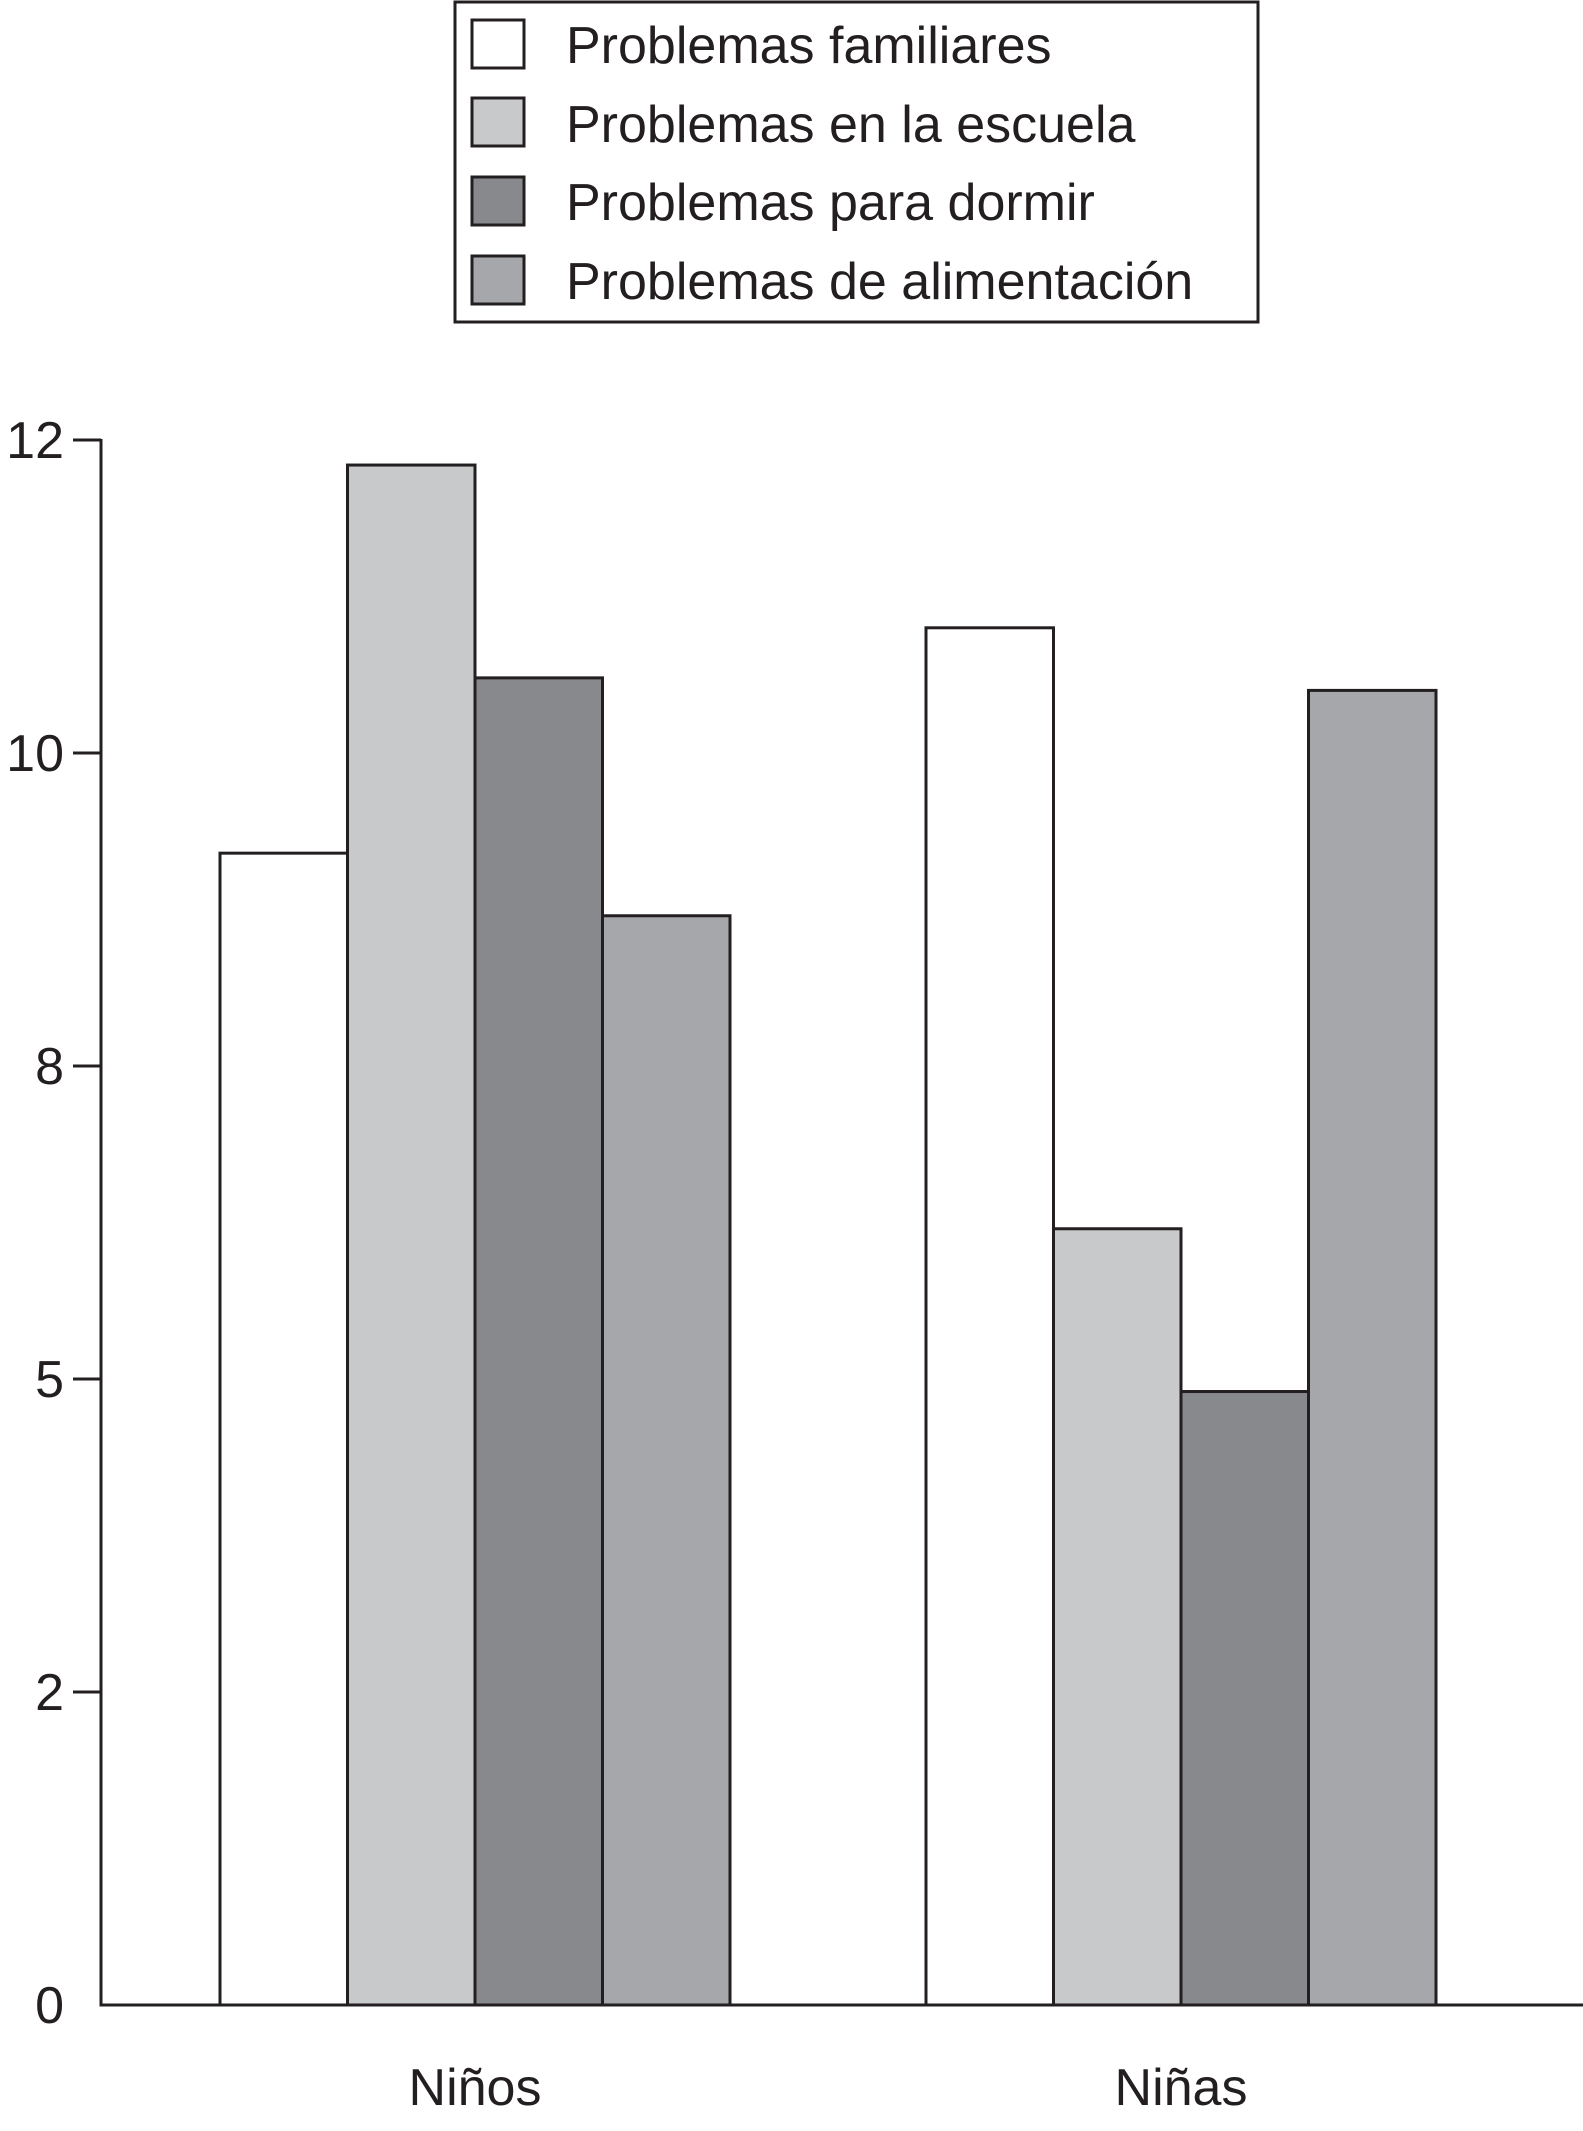  What do you see at coordinates (879, 282) in the screenshot?
I see `legend-label-problemas-de-alimentacion: Problemas de alimentación` at bounding box center [879, 282].